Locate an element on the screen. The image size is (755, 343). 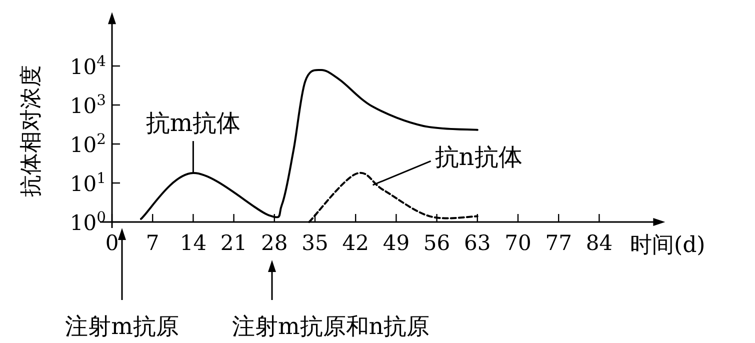
x-tick-label: 0 is located at coordinates (112, 243).